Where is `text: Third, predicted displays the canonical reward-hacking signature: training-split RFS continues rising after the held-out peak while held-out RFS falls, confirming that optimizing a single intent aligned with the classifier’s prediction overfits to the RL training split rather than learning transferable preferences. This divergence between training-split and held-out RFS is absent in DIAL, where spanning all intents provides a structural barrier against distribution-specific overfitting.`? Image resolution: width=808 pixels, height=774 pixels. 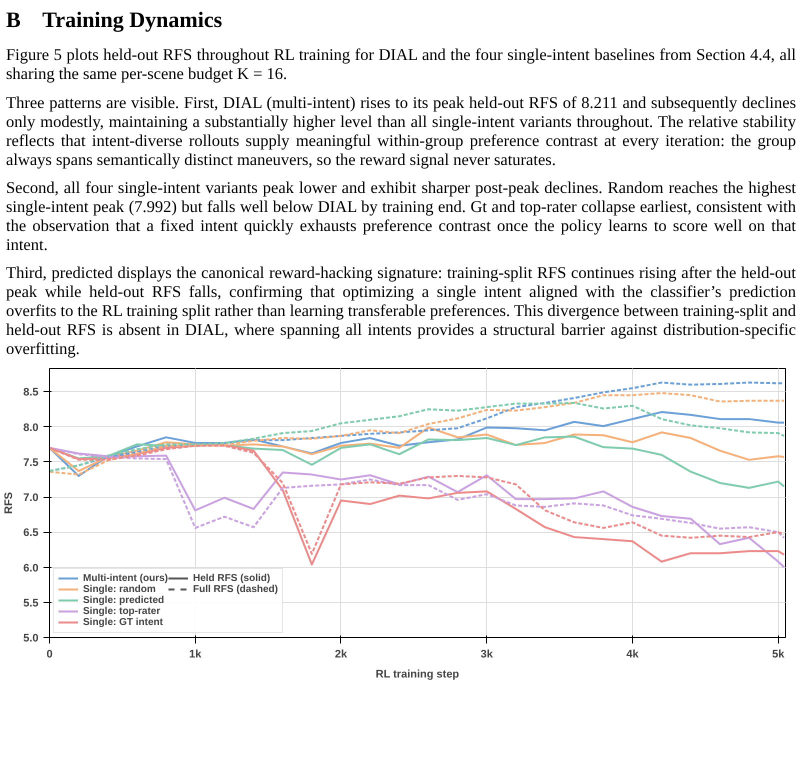 text: Third, predicted displays the canonical reward-hacking signature: training-split RFS continues rising after the held-out peak while held-out RFS falls, confirming that optimizing a single intent aligned with the classifier’s prediction overfits to the RL training split rather than learning transferable preferences. This divergence between training-split and held-out RFS is absent in DIAL, where spanning all intents provides a structural barrier against distribution-specific overfitting. is located at coordinates (401, 310).